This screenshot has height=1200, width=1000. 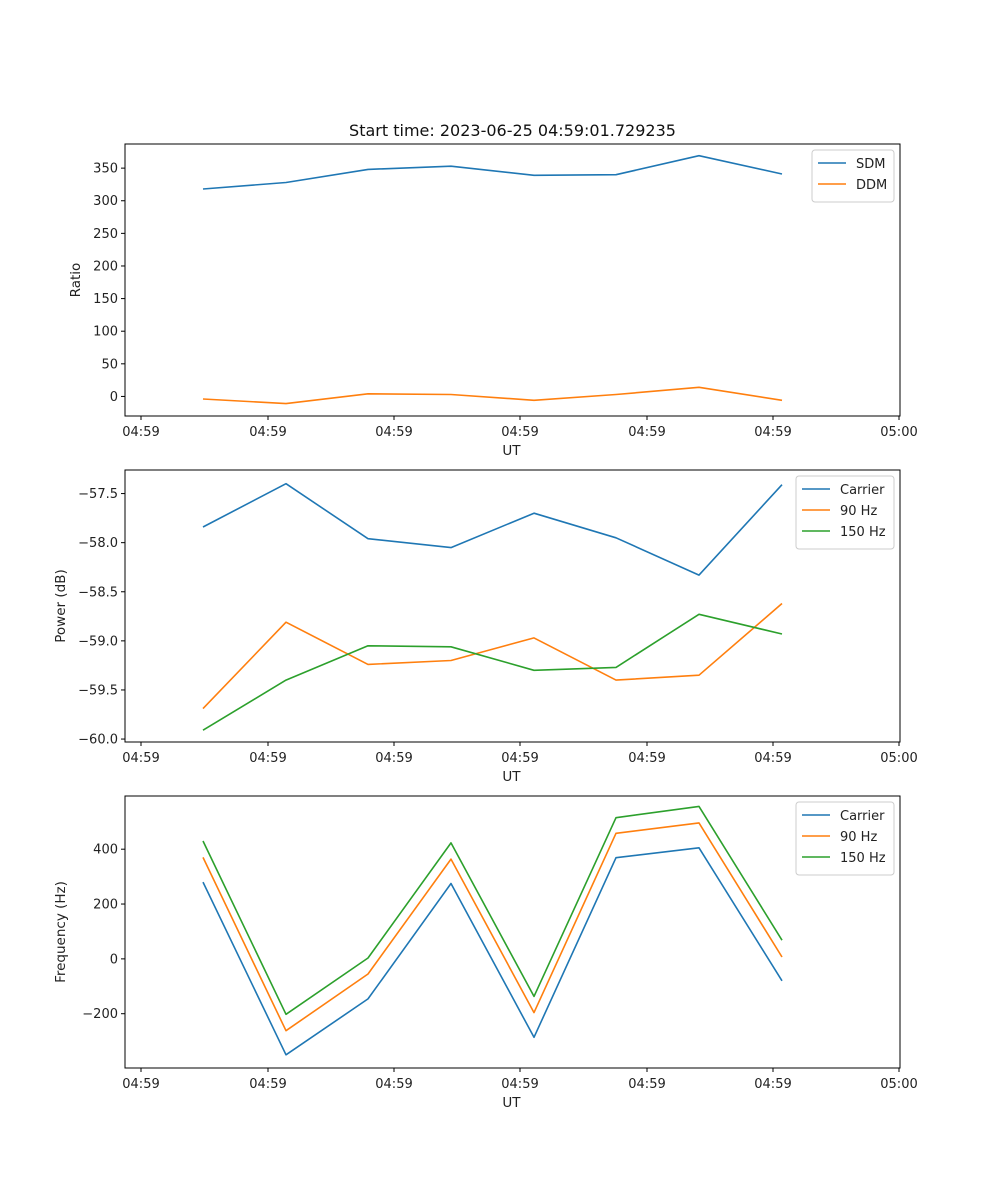 What do you see at coordinates (105, 850) in the screenshot?
I see `y-tick-label: 400` at bounding box center [105, 850].